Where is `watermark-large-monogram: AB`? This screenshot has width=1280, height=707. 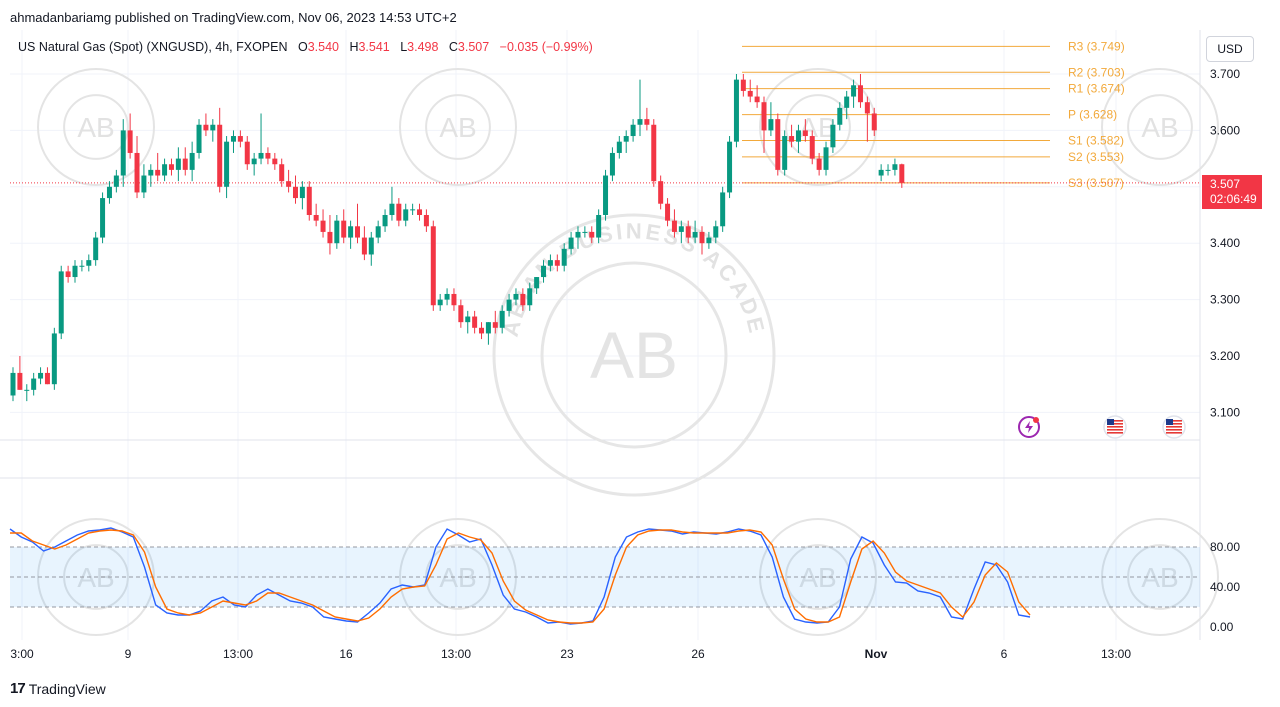 watermark-large-monogram: AB is located at coordinates (634, 355).